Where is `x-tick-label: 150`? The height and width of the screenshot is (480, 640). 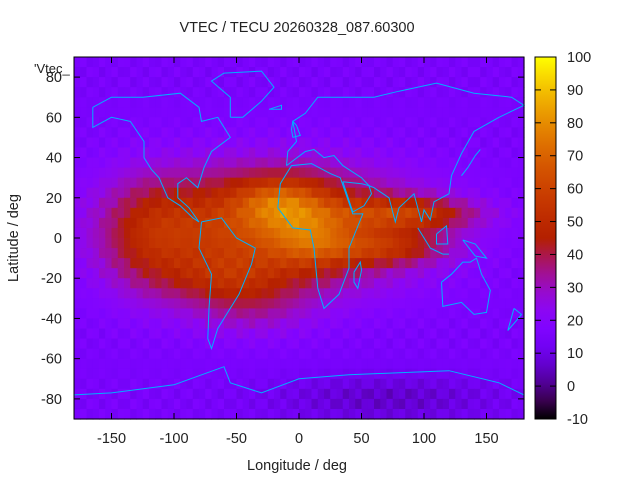 x-tick-label: 150 is located at coordinates (486, 439).